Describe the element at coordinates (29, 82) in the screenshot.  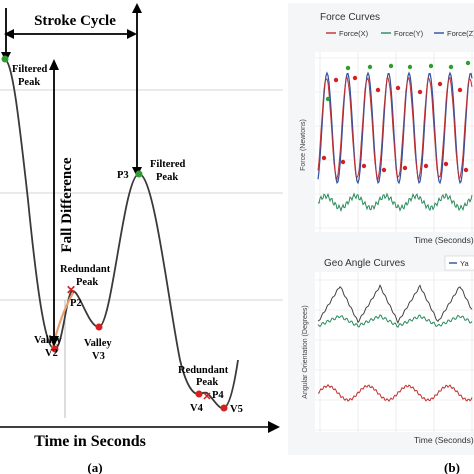
I see `filtered-peak-1-label-line2: Peak` at that location.